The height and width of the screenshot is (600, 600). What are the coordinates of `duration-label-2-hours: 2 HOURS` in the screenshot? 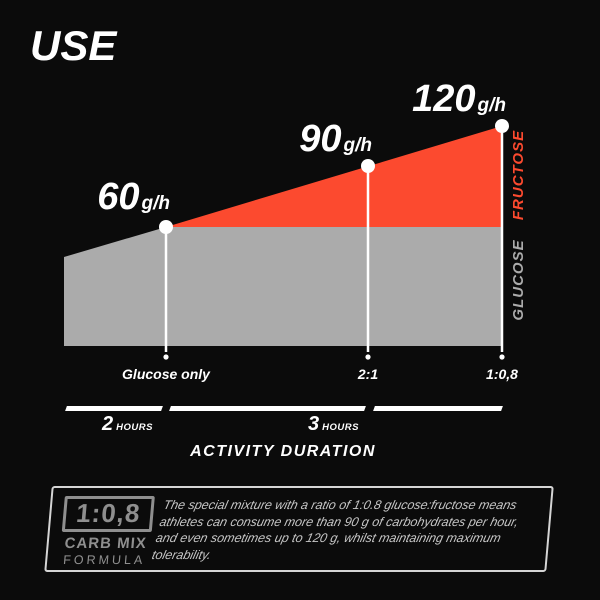 It's located at (127, 424).